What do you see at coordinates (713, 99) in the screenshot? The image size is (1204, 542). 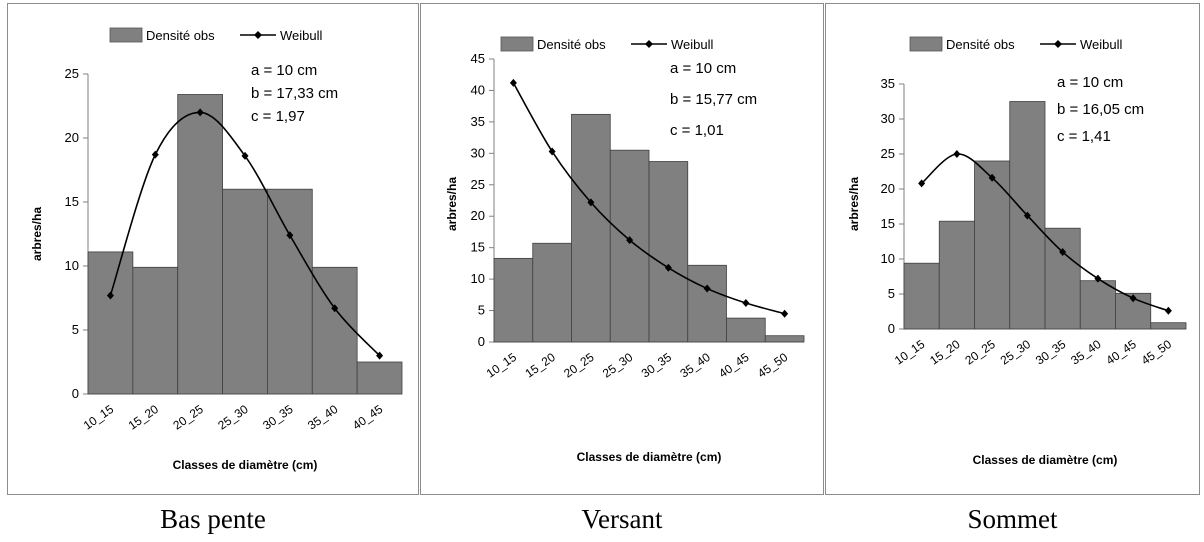 I see `param-annotation: b = 15,77 cm` at bounding box center [713, 99].